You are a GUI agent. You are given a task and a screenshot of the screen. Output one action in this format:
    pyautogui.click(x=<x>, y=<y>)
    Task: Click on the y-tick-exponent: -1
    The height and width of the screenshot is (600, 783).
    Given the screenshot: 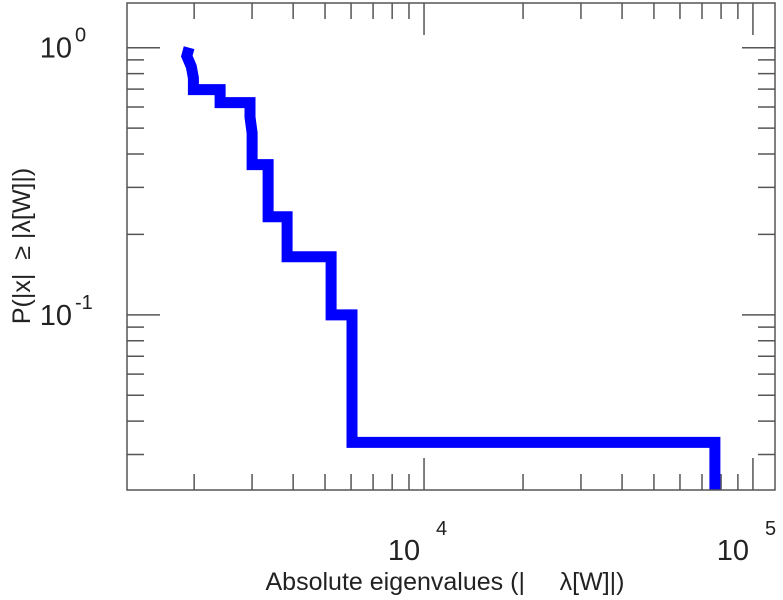 What is the action you would take?
    pyautogui.click(x=84, y=303)
    